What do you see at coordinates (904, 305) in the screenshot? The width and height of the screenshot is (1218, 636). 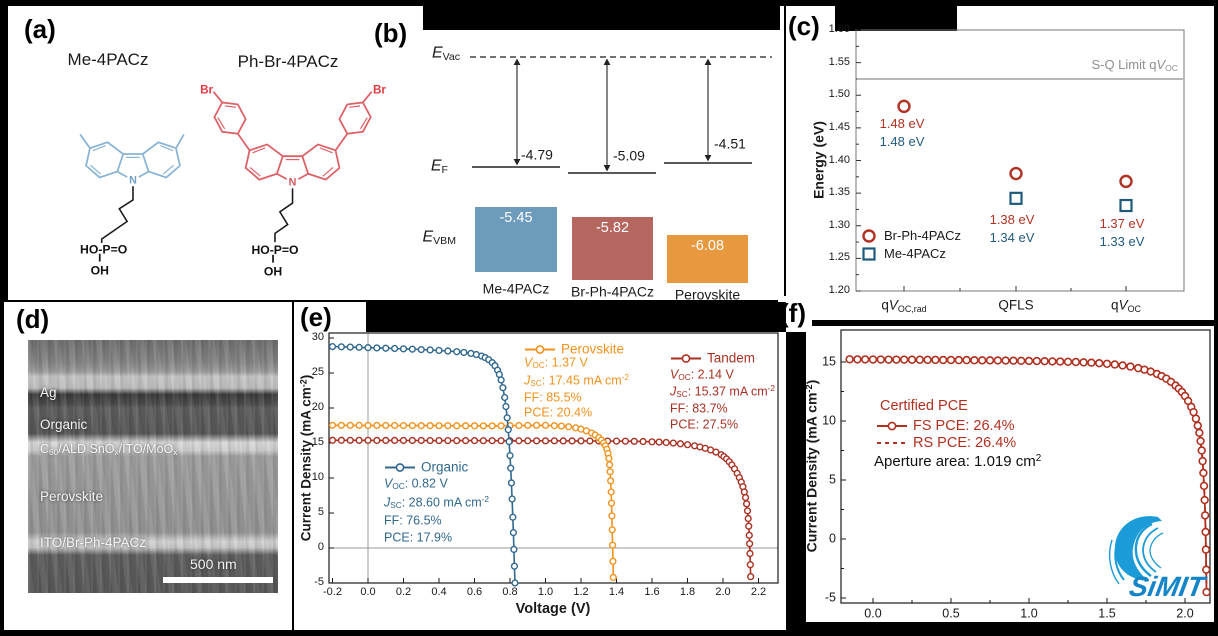 I see `c-category-label: qVOC,rad` at bounding box center [904, 305].